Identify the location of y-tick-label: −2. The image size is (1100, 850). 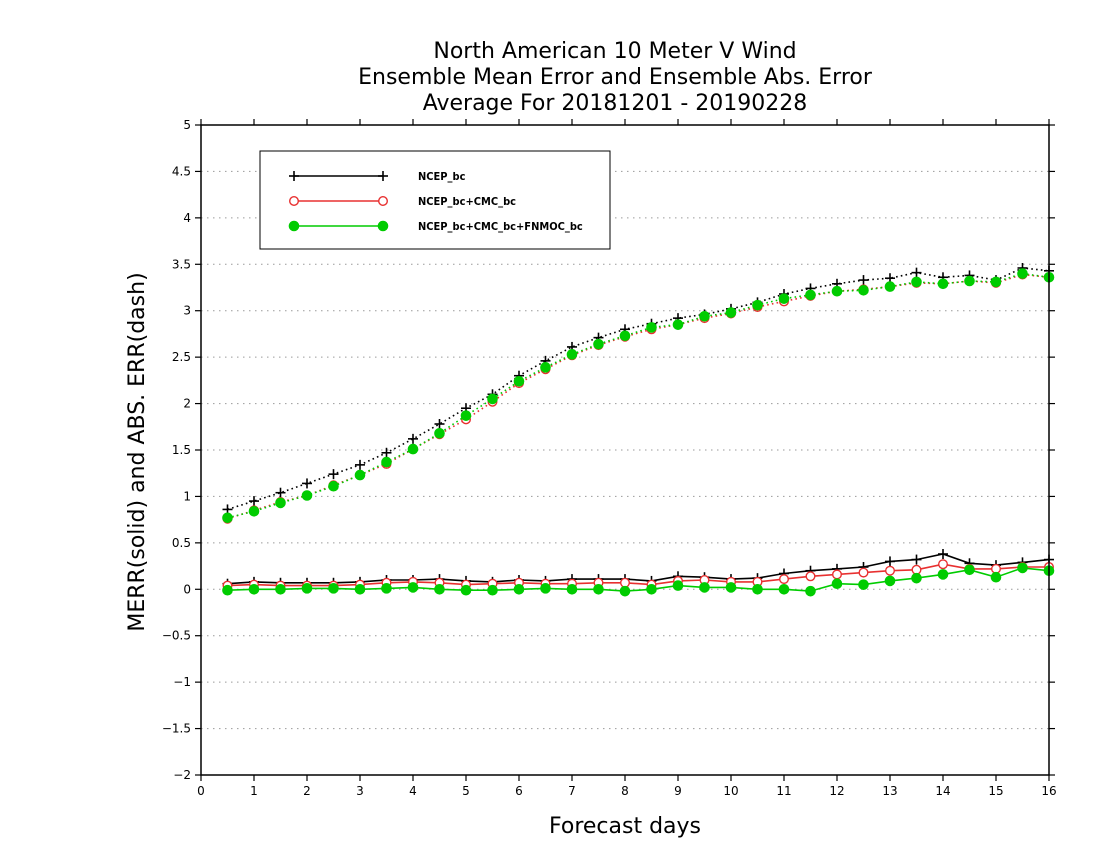
(182, 775).